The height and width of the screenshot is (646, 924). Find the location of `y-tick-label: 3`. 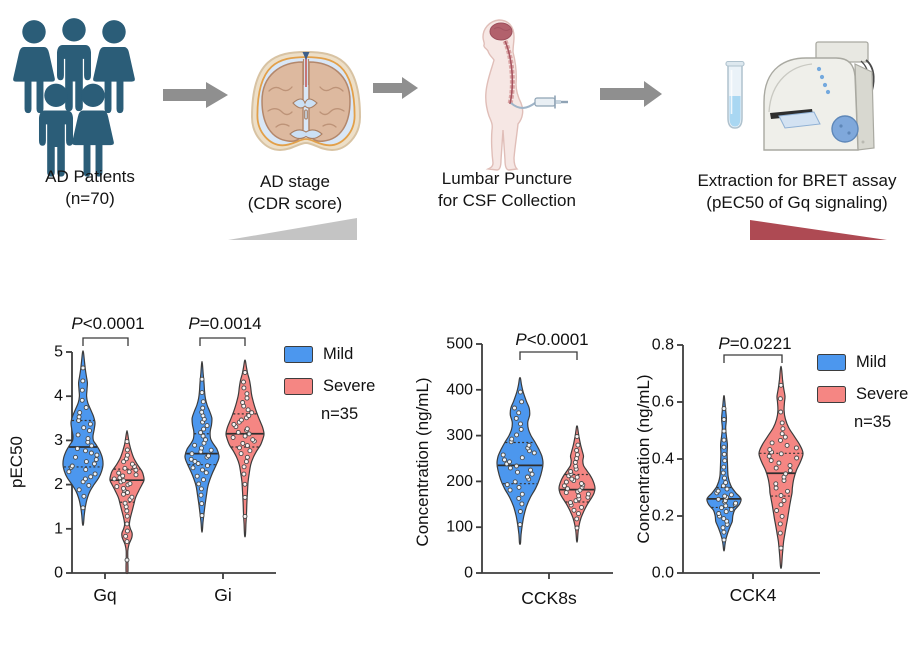

y-tick-label: 3 is located at coordinates (58, 440).